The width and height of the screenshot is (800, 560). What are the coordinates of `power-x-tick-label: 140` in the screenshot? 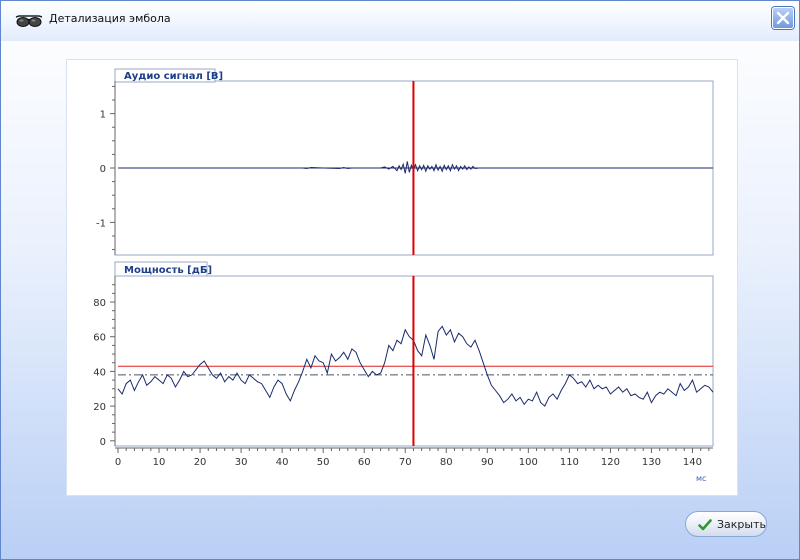 It's located at (692, 462).